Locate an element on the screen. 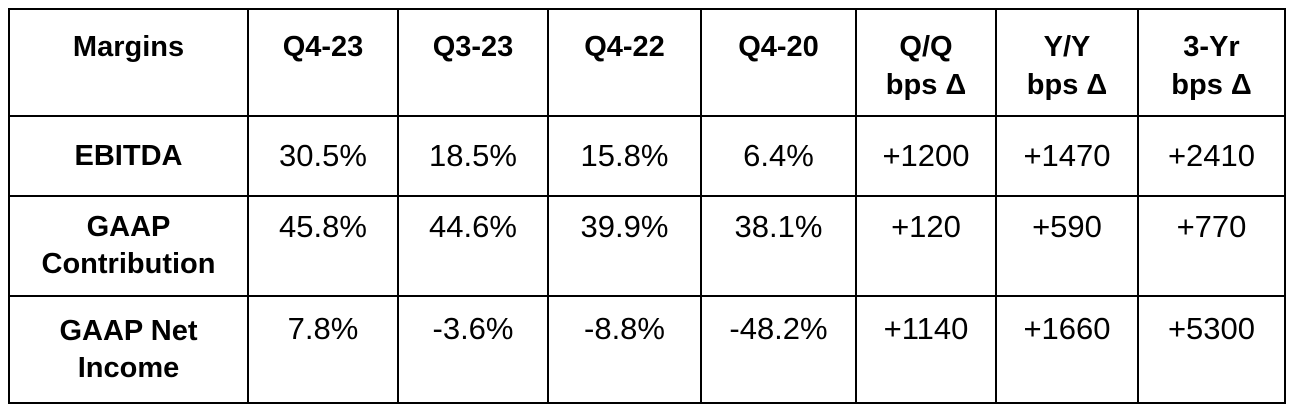 The height and width of the screenshot is (408, 1292). value-cell: 18.5% is located at coordinates (473, 156).